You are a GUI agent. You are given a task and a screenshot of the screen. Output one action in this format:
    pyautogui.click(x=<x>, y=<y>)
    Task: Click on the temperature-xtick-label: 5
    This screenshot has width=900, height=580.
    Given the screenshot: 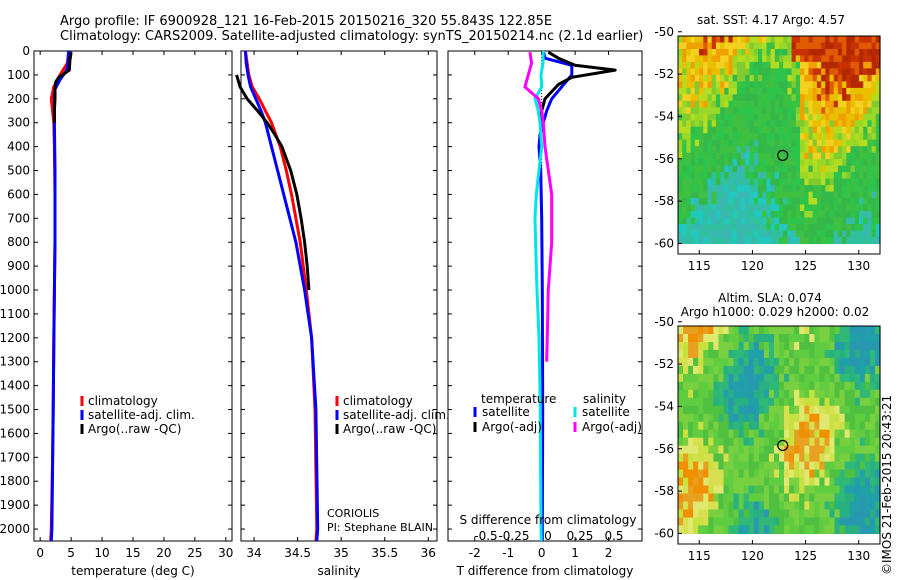 What is the action you would take?
    pyautogui.click(x=71, y=553)
    